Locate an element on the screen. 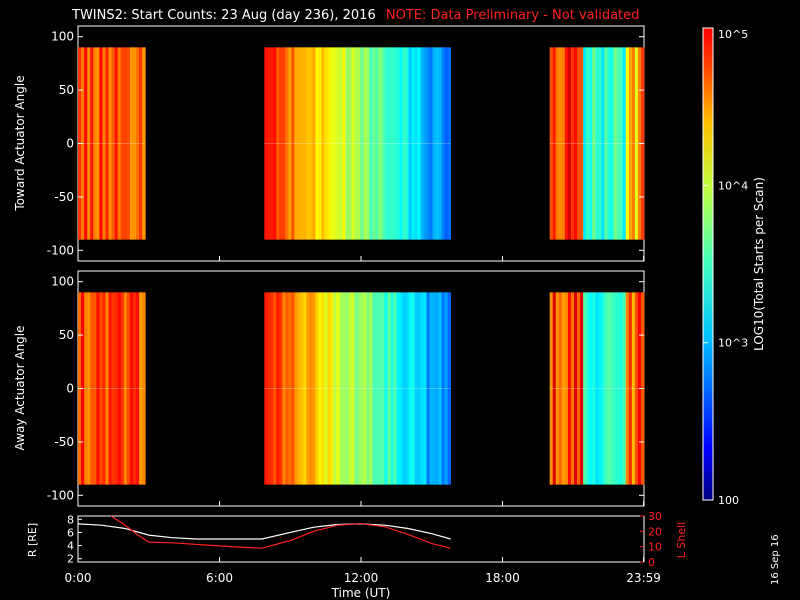 The height and width of the screenshot is (600, 800). colorbar-label: LOG10(Total Starts per Scan) is located at coordinates (759, 264).